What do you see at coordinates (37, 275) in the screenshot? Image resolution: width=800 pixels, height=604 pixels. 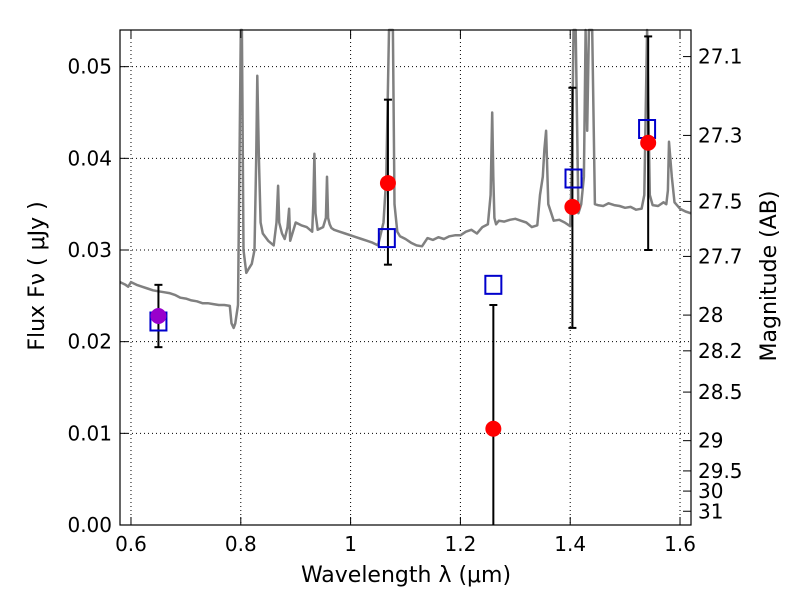 I see `y-axis-label: Flux Fν ( μJy )` at bounding box center [37, 275].